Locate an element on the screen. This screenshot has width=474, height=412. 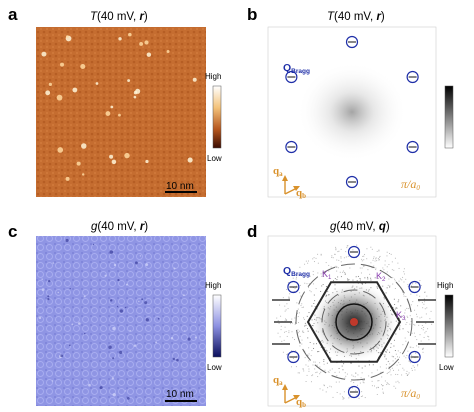
bragg-peak-circle is located at coordinates (414, 287).